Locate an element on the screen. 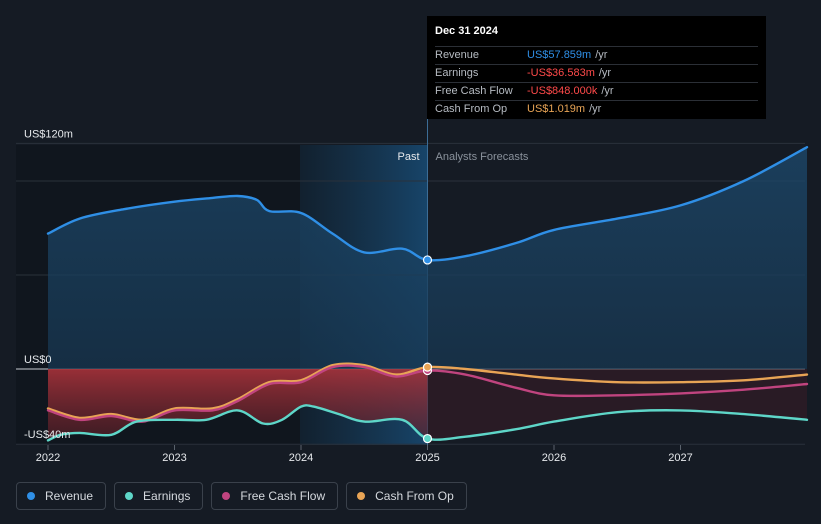 The height and width of the screenshot is (524, 821). x-tick-label: 2022 is located at coordinates (48, 458).